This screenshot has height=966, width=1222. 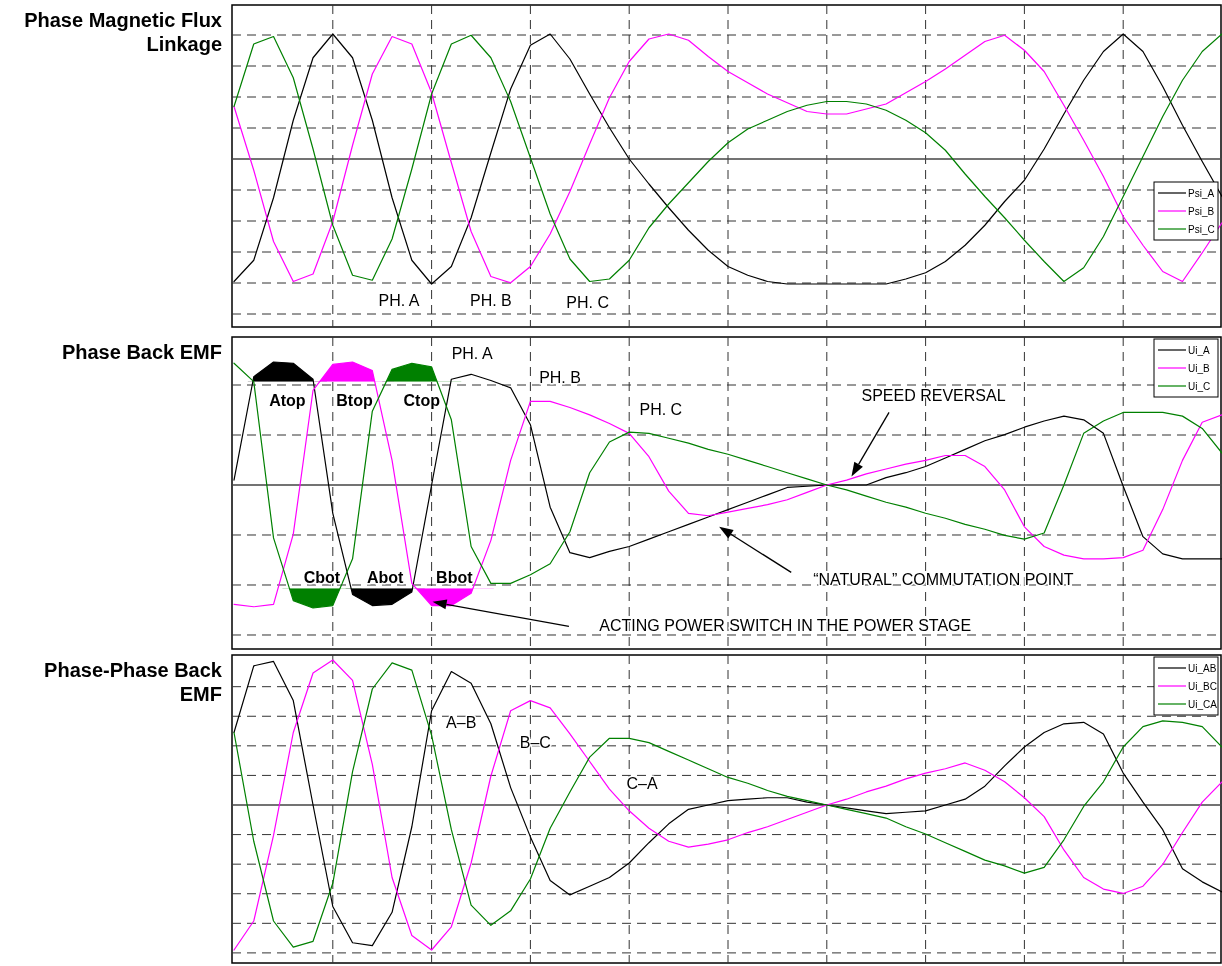 What do you see at coordinates (1201, 211) in the screenshot?
I see `legend-label: Psi_B` at bounding box center [1201, 211].